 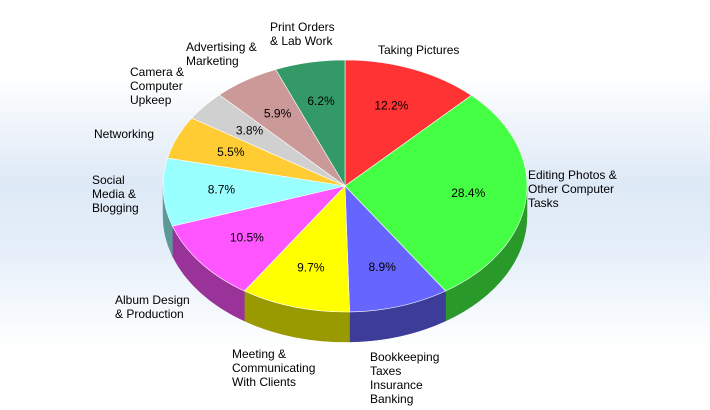 What do you see at coordinates (157, 86) in the screenshot?
I see `category-label: Camera & Computer Upkeep` at bounding box center [157, 86].